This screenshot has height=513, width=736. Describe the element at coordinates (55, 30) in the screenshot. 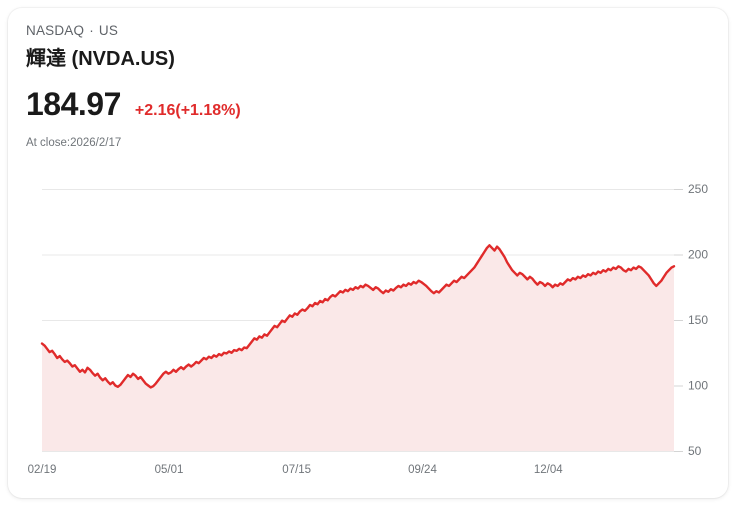

I see `exchange-name: NASDAQ` at that location.